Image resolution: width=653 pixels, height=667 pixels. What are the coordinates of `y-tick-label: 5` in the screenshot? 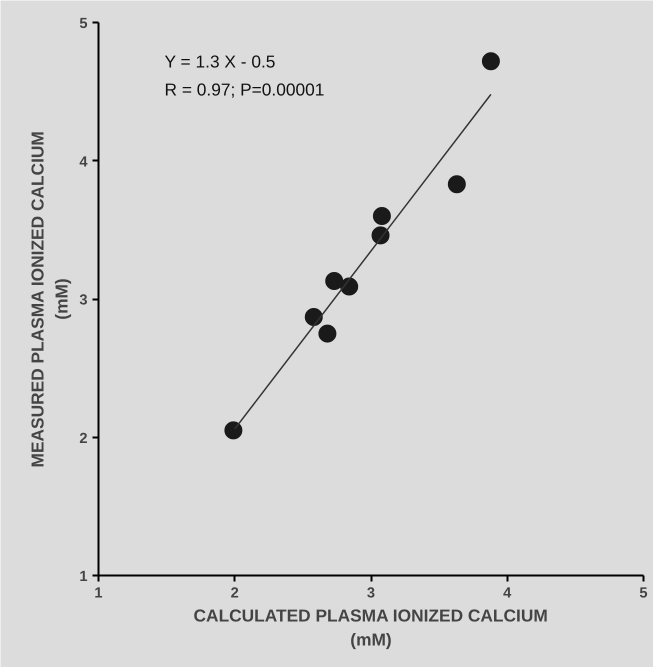 It's located at (83, 24).